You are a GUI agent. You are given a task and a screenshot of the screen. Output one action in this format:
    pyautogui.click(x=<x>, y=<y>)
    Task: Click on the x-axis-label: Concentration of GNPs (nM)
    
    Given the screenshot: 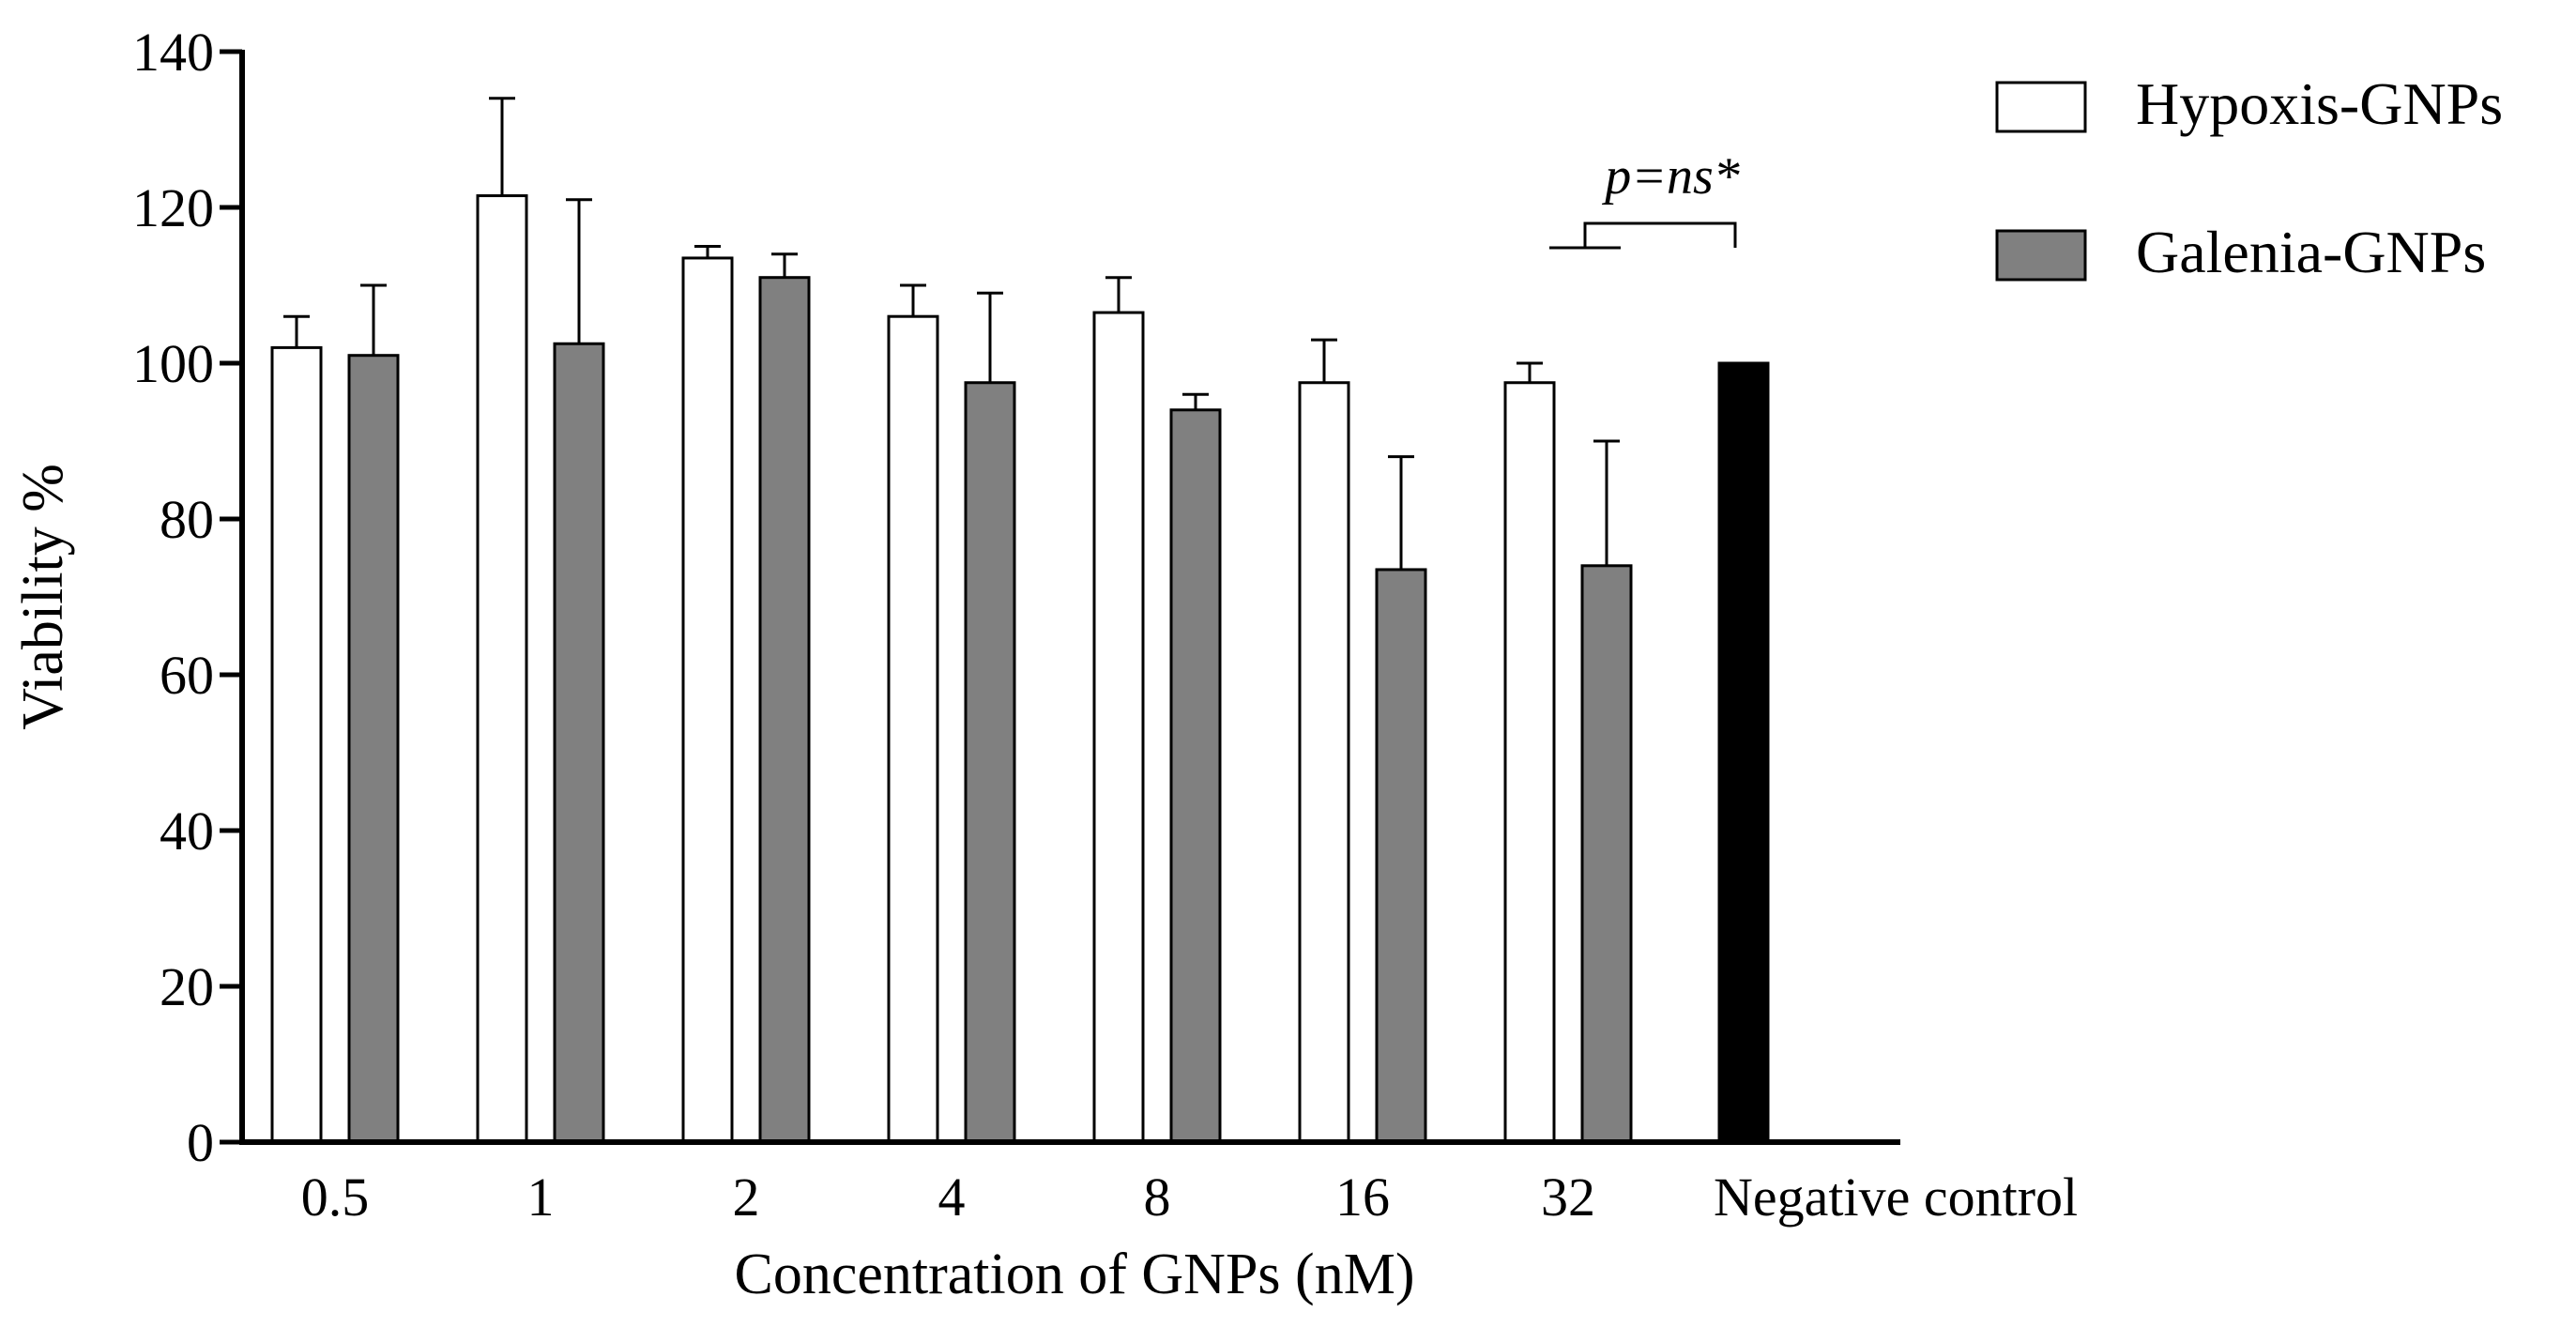 What is the action you would take?
    pyautogui.click(x=1075, y=1274)
    